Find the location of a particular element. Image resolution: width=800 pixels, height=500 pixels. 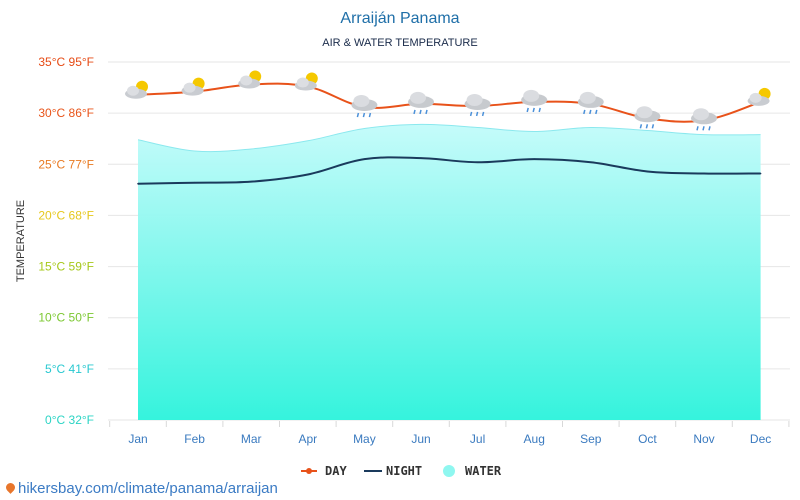

legend-label: NIGHT is located at coordinates (404, 471).